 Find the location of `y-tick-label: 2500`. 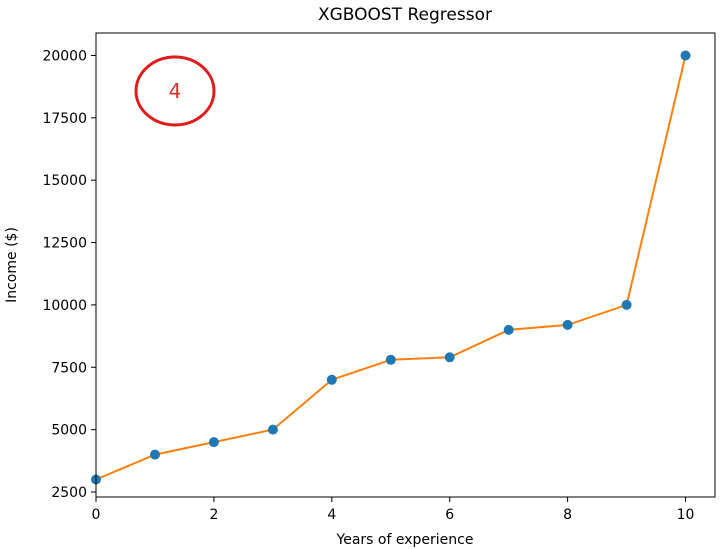

y-tick-label: 2500 is located at coordinates (69, 493).